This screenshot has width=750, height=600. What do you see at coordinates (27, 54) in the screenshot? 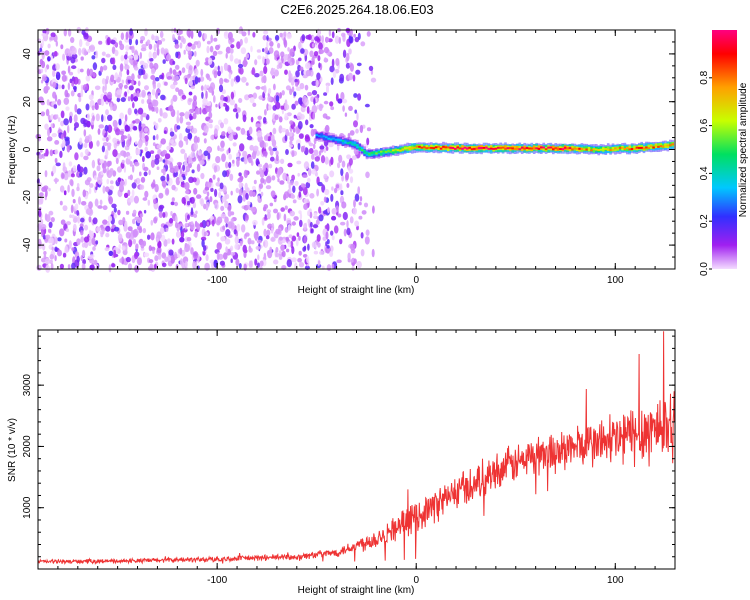
I see `y-tick-label: 40` at bounding box center [27, 54].